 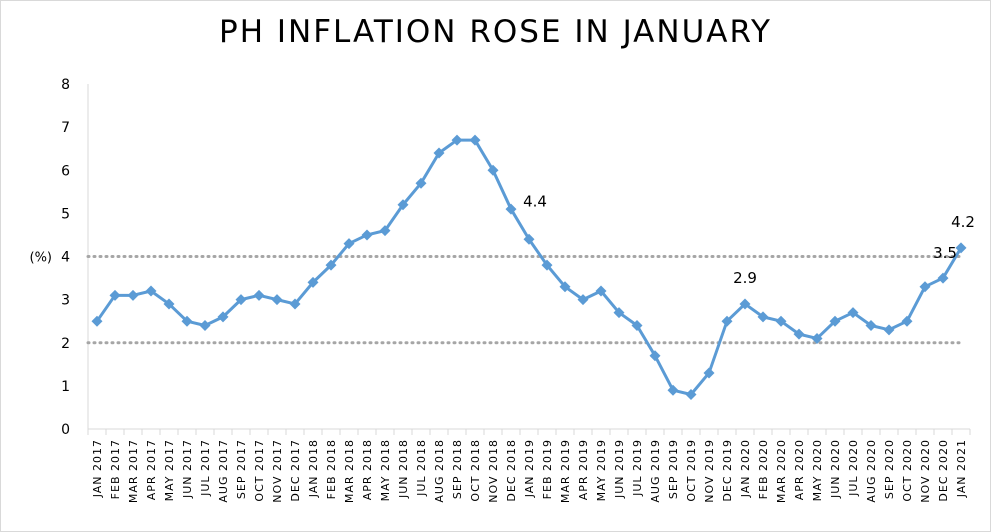 I want to click on x-tick-label: JAN 2020, so click(x=745, y=468).